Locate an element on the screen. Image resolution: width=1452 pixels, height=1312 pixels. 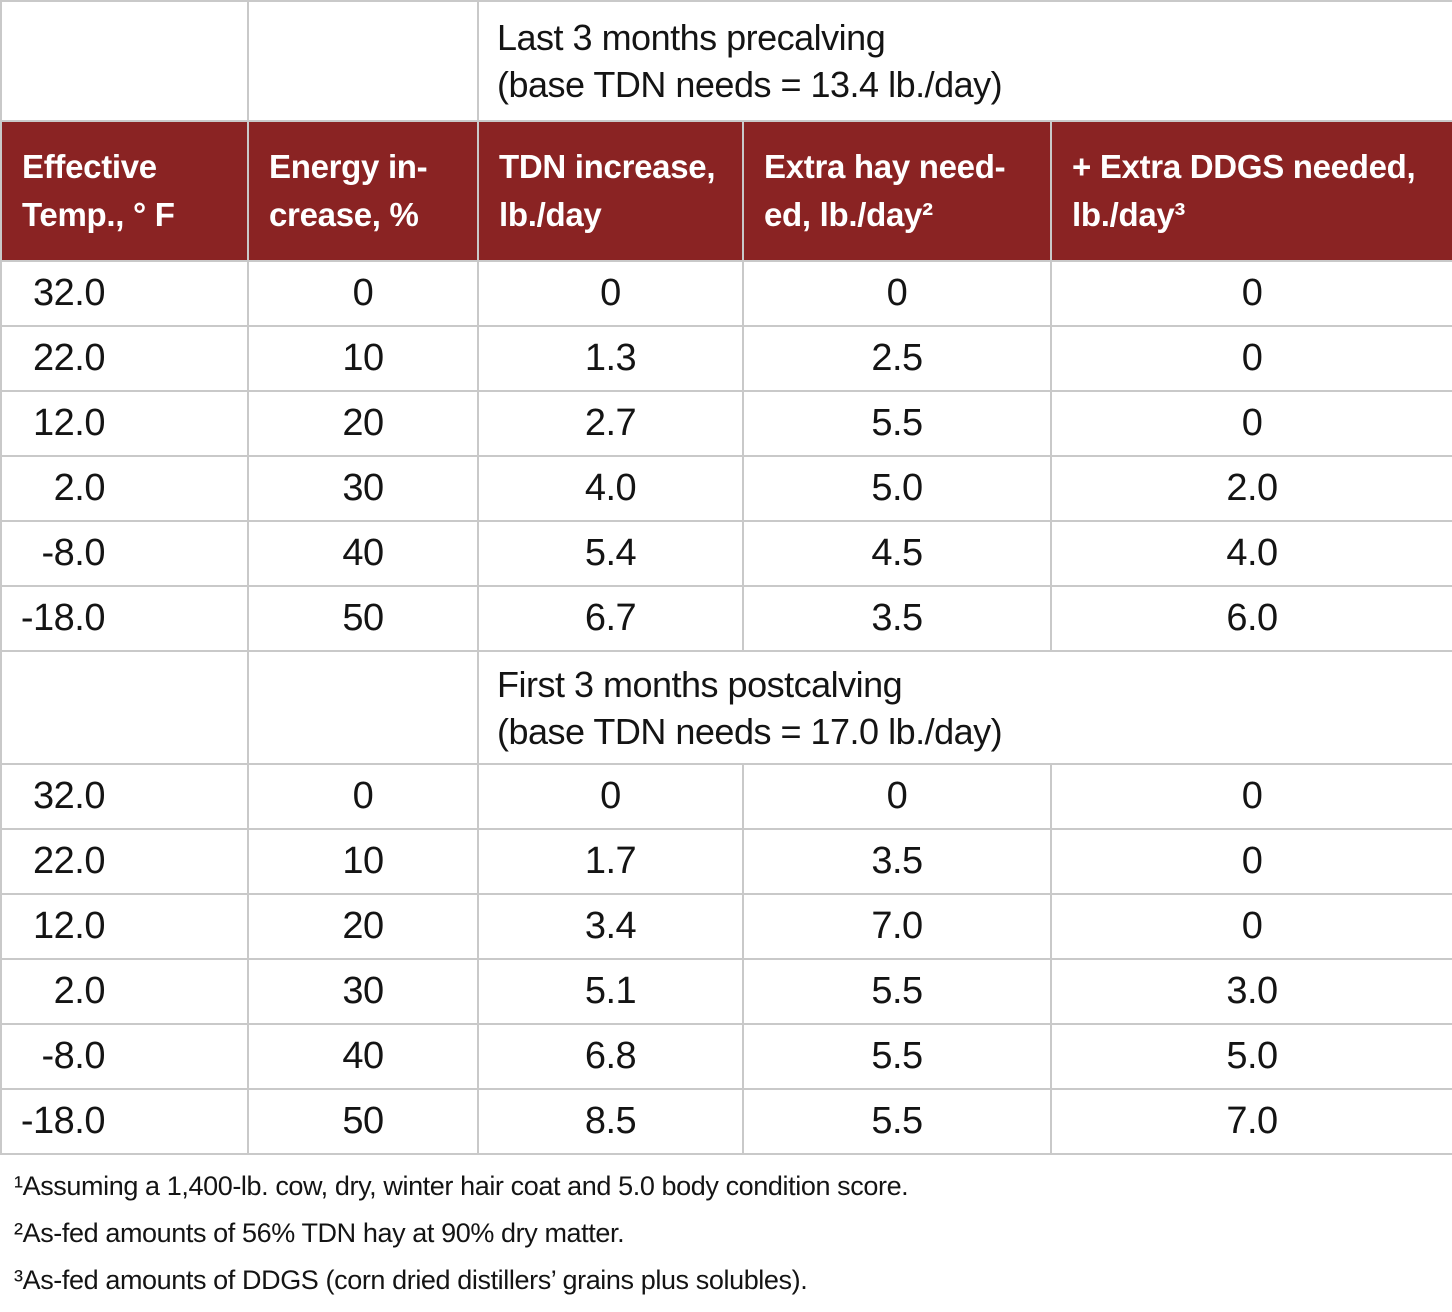
column-header-line: Extra hay need- is located at coordinates (885, 166).